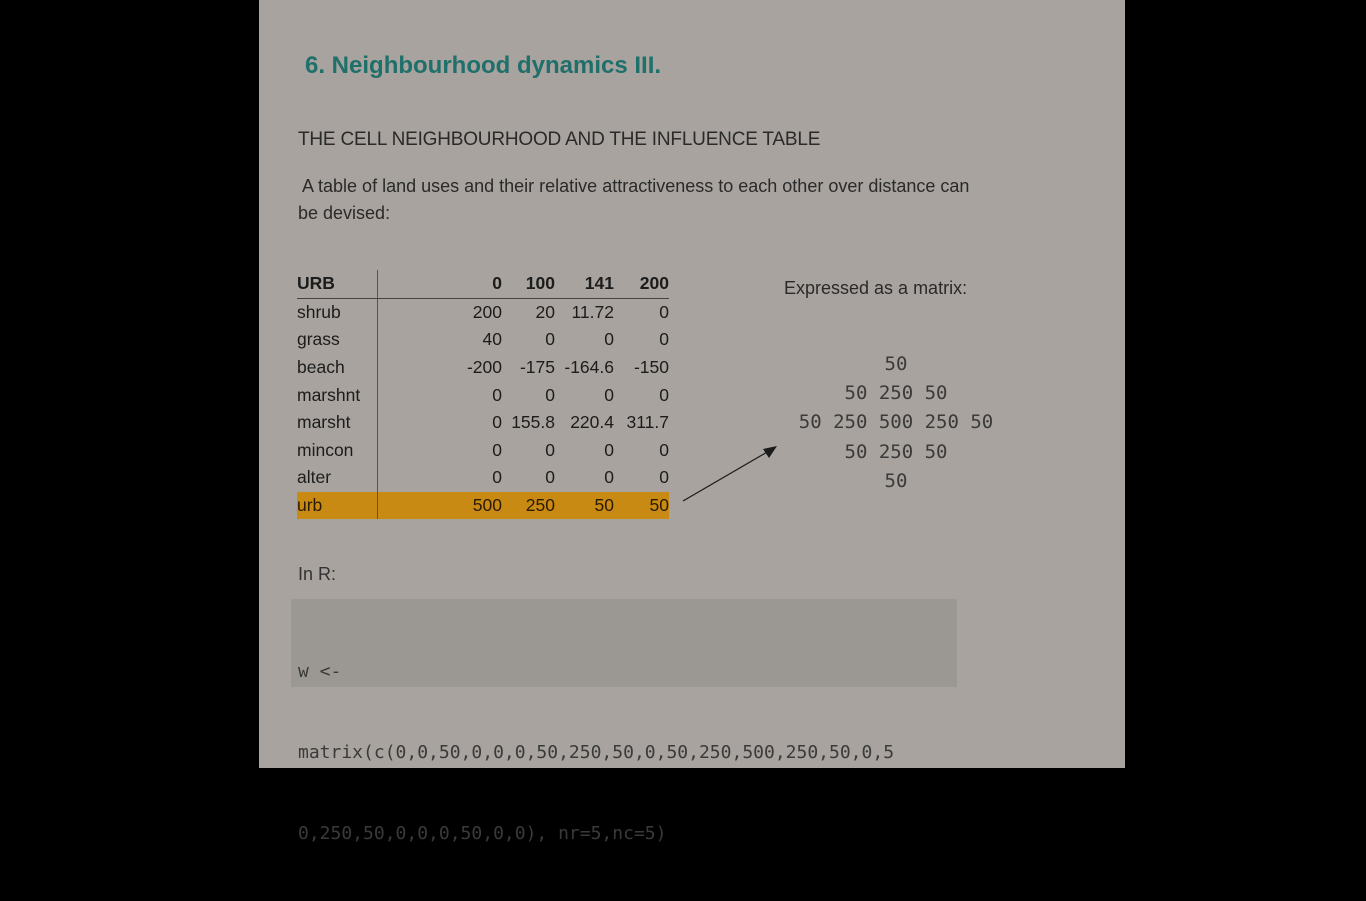 Image resolution: width=1366 pixels, height=901 pixels. What do you see at coordinates (483, 65) in the screenshot?
I see `slide-title: 6. Neighbourhood dynamics III.` at bounding box center [483, 65].